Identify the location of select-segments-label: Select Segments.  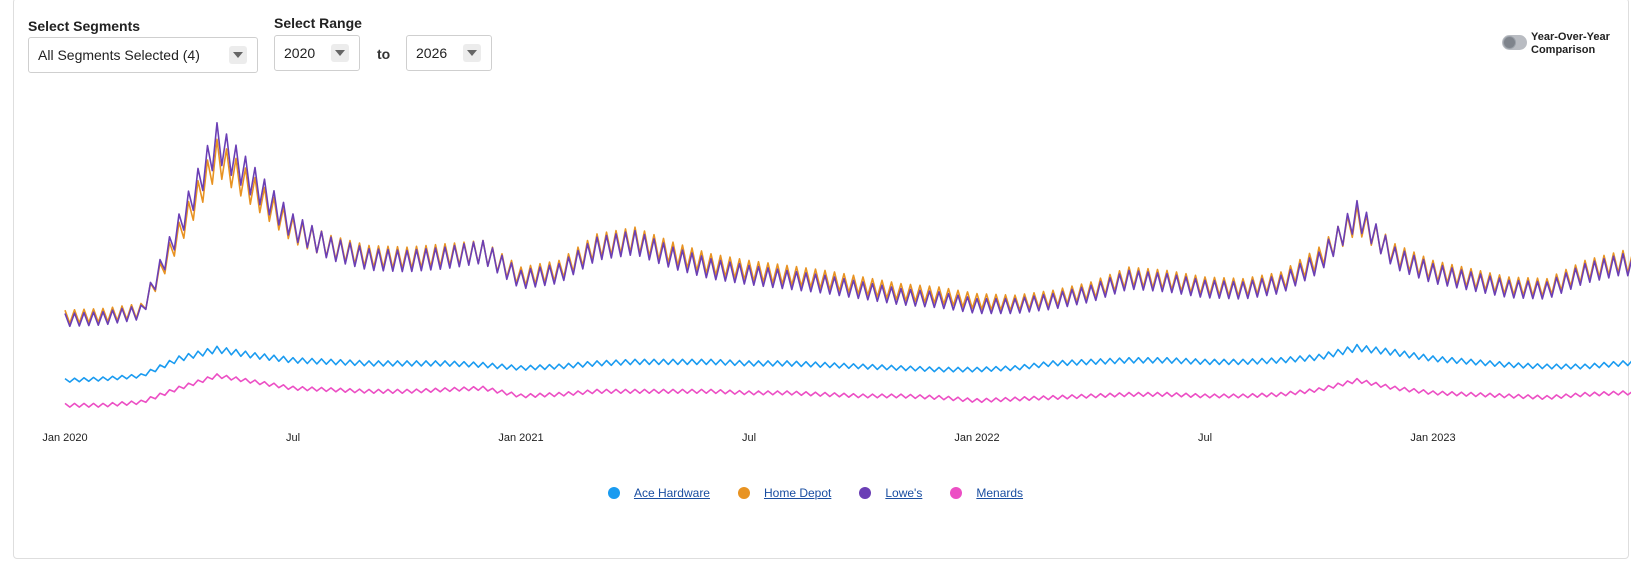
(84, 26).